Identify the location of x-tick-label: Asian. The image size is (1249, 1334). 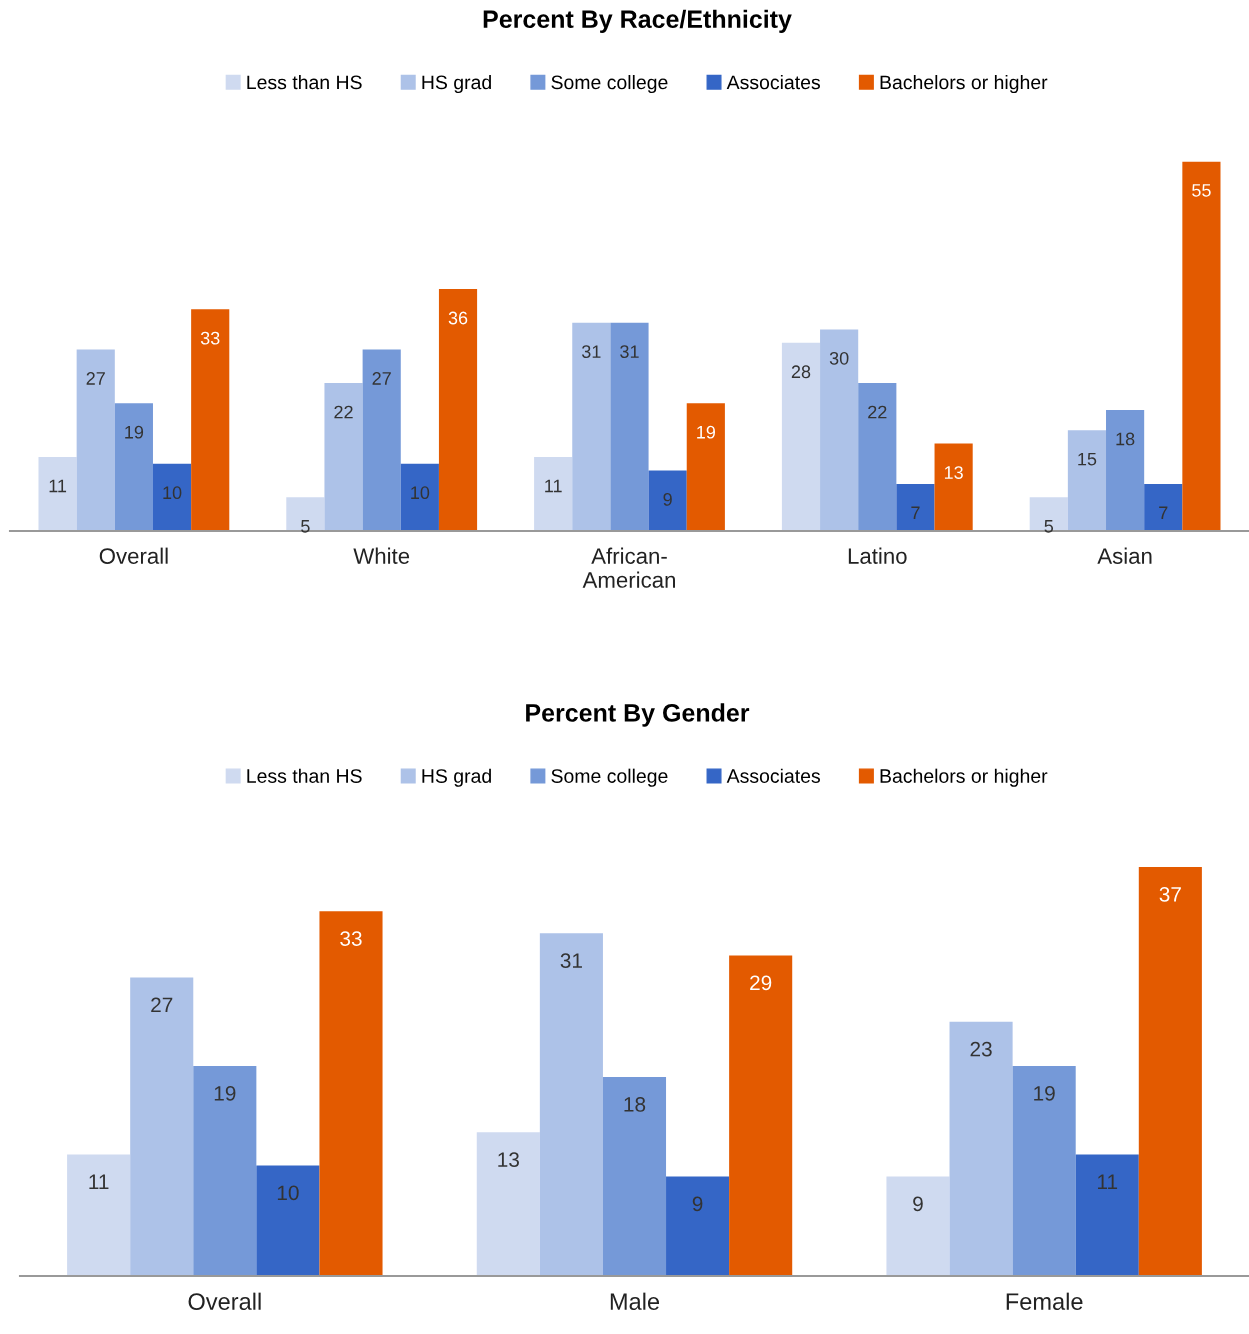
(1124, 555).